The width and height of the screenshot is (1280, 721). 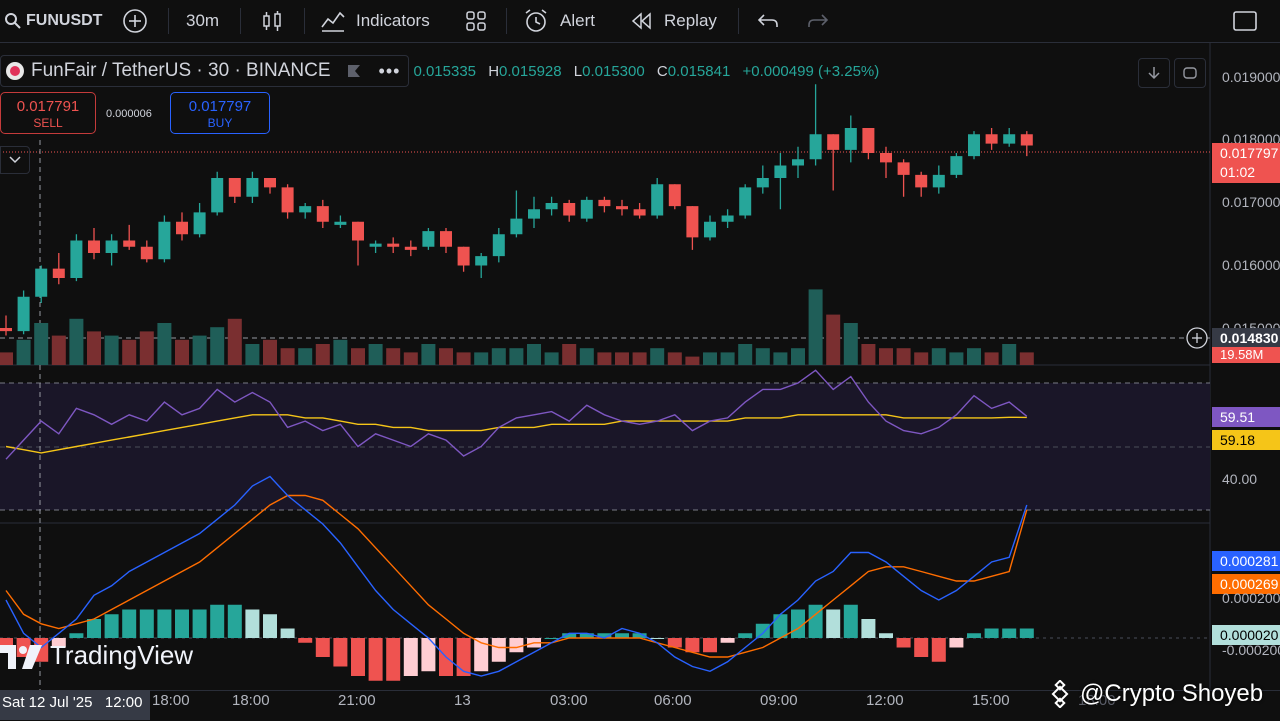 I want to click on flag-icon, so click(x=355, y=71).